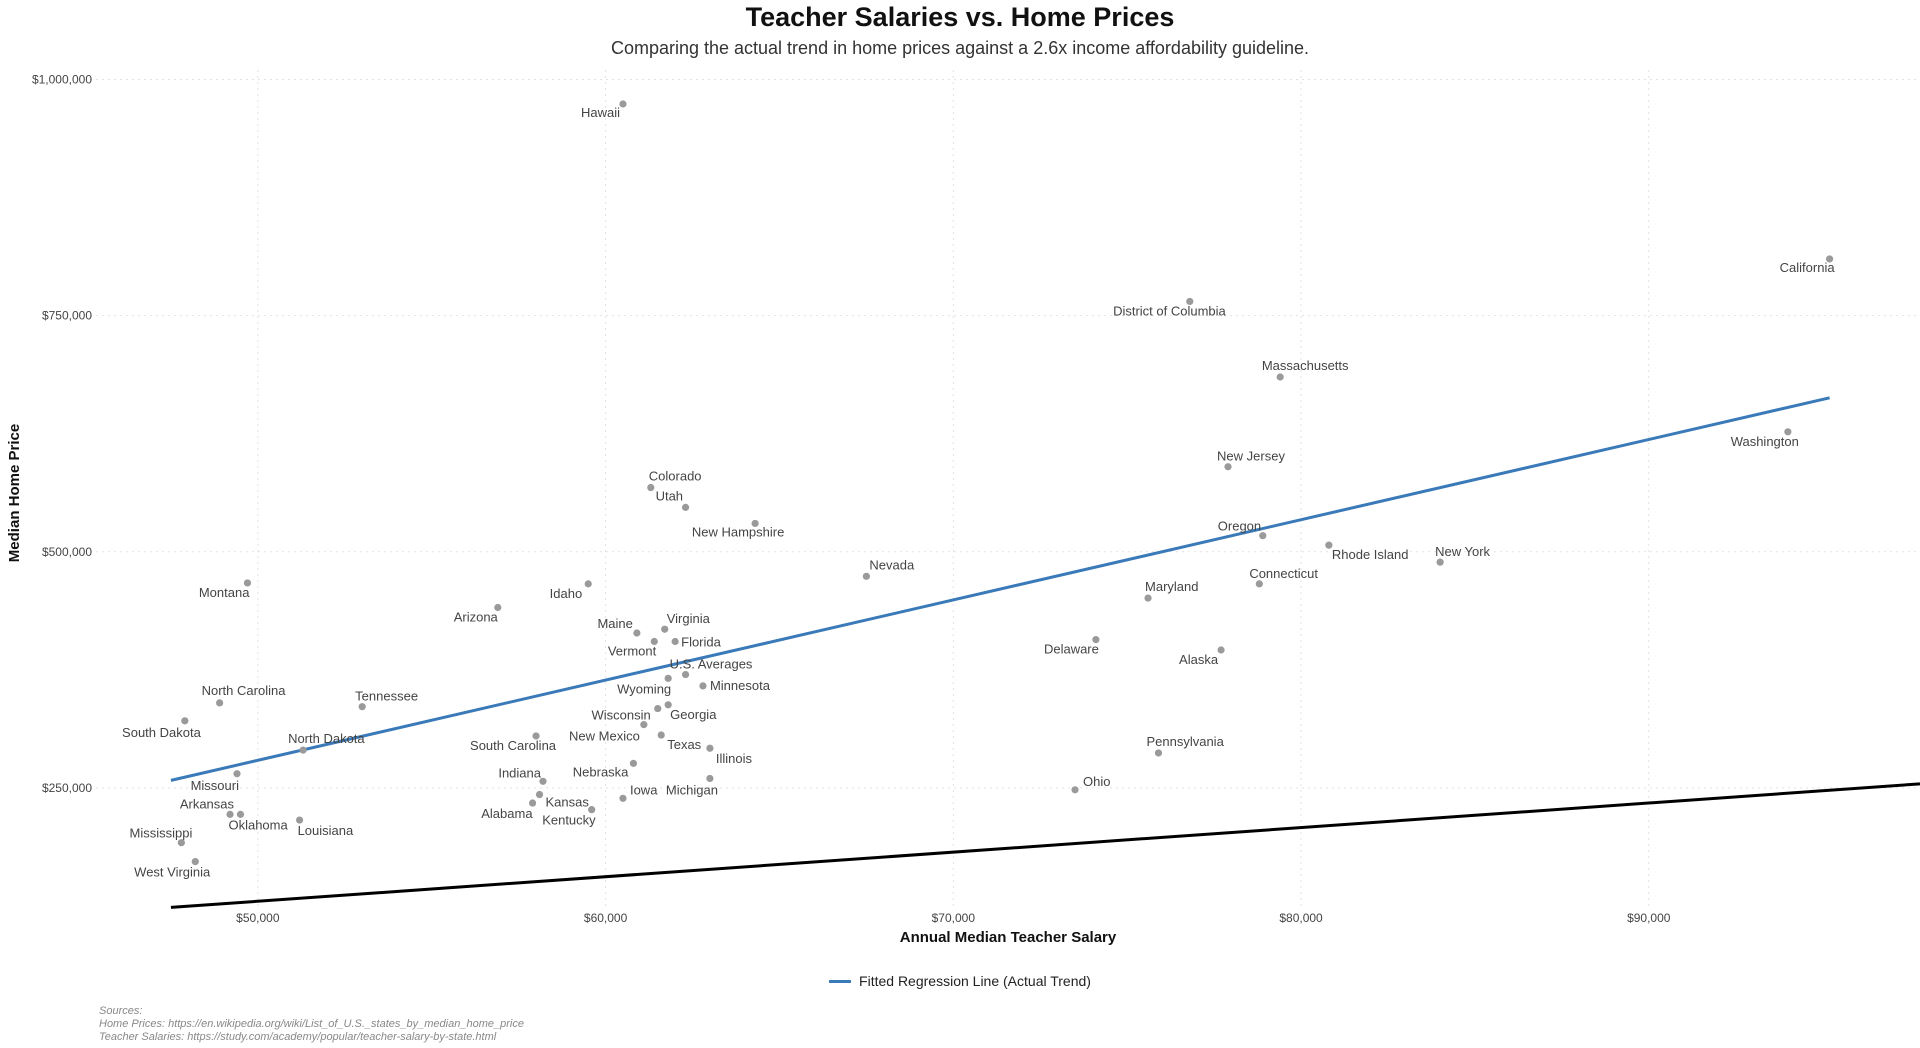  I want to click on point-label: Michigan, so click(692, 789).